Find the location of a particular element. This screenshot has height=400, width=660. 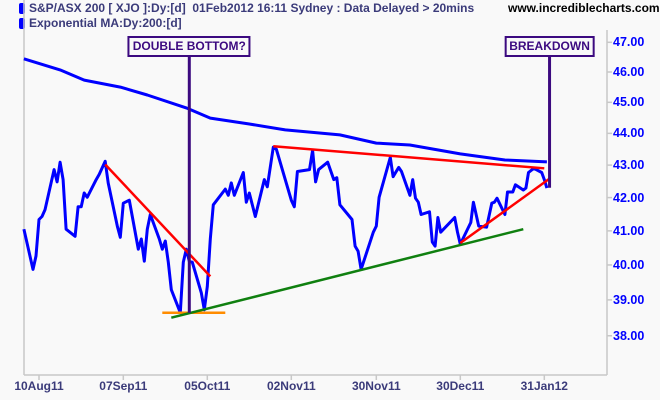

x-tick-label: 10Aug11 is located at coordinates (39, 386).